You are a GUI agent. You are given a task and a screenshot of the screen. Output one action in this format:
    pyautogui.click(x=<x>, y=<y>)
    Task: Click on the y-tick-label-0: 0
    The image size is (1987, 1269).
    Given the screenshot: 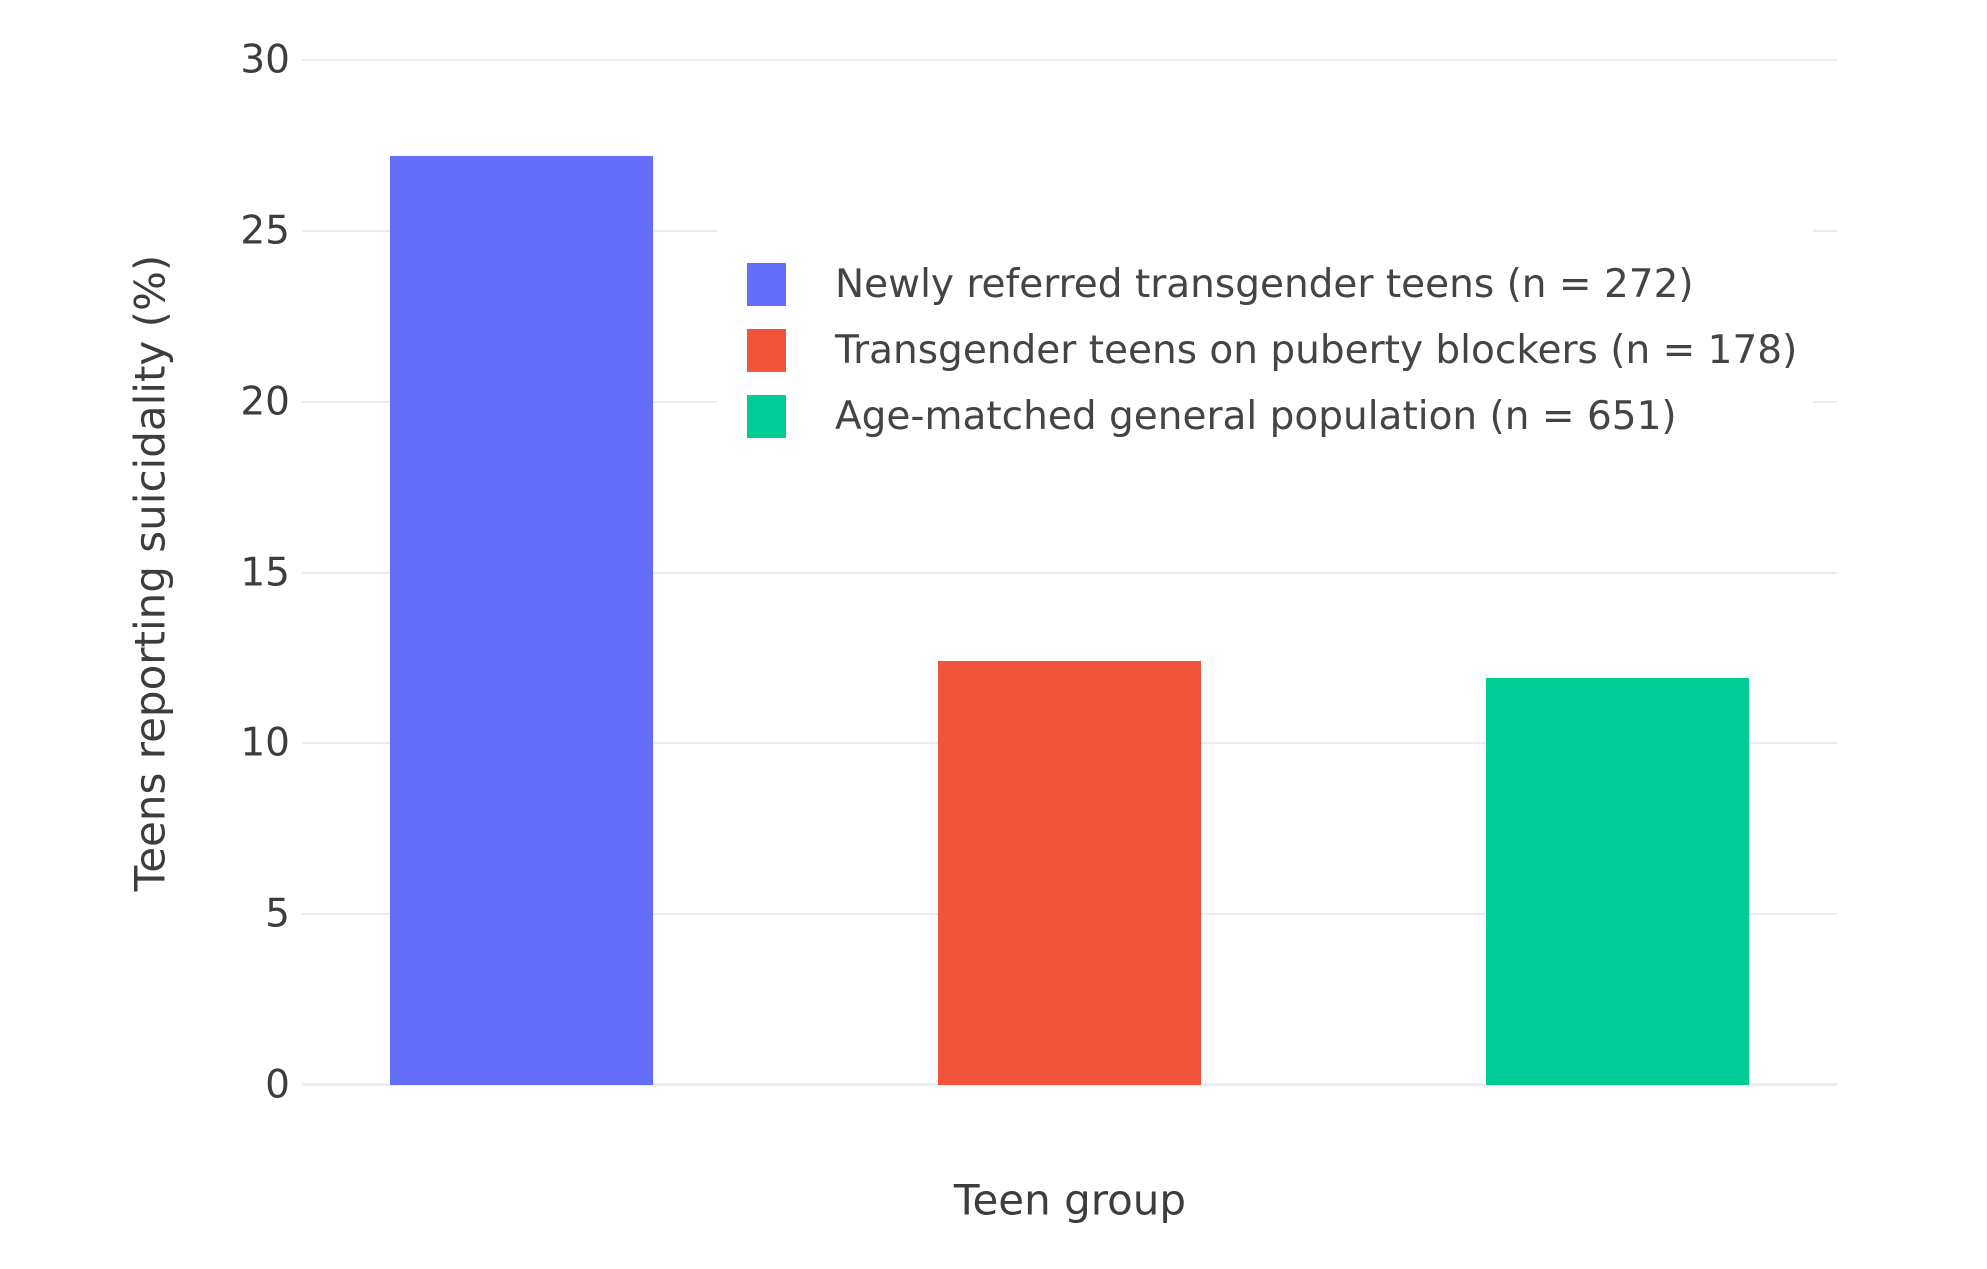 What is the action you would take?
    pyautogui.click(x=277, y=1085)
    